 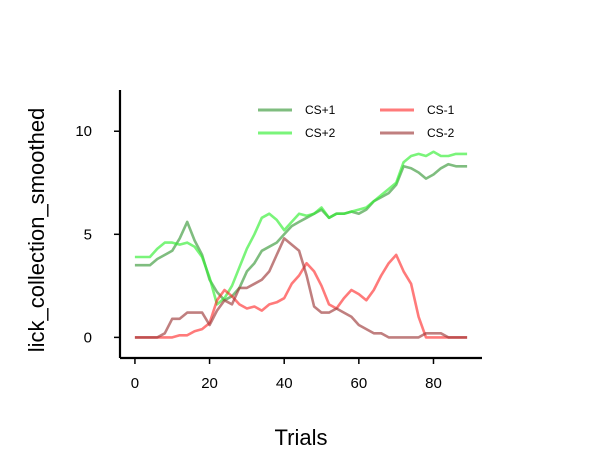 I want to click on y-axis-title: lick_collection_smoothed, so click(x=36, y=230).